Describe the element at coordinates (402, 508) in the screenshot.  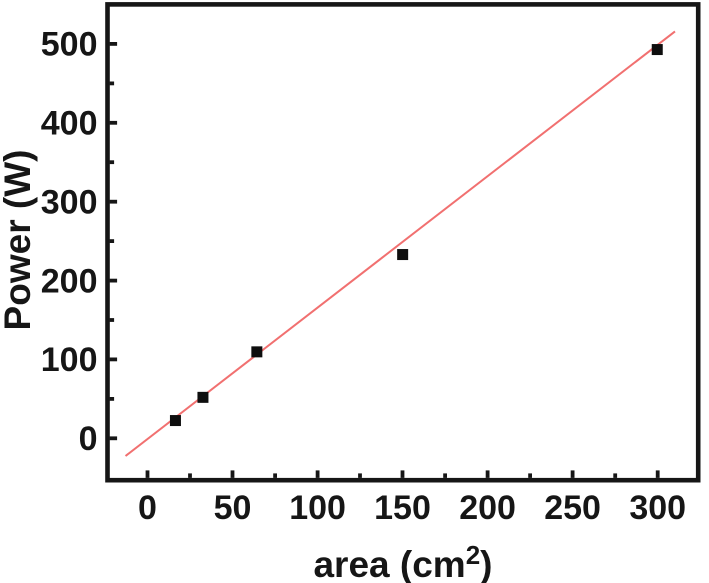
I see `svg-text: 150` at that location.